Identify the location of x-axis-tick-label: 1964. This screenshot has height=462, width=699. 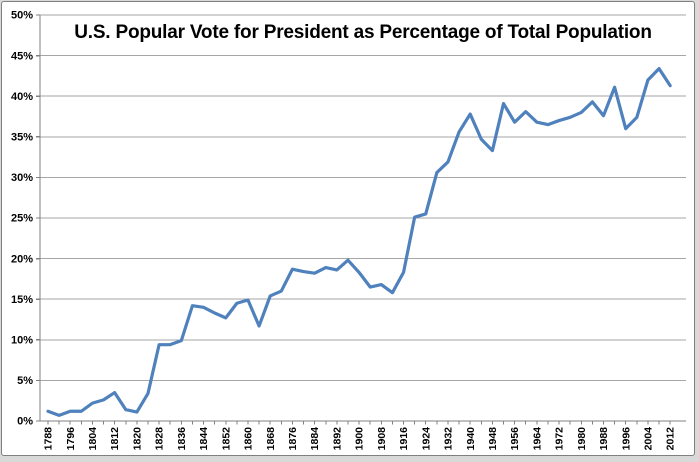
(537, 439).